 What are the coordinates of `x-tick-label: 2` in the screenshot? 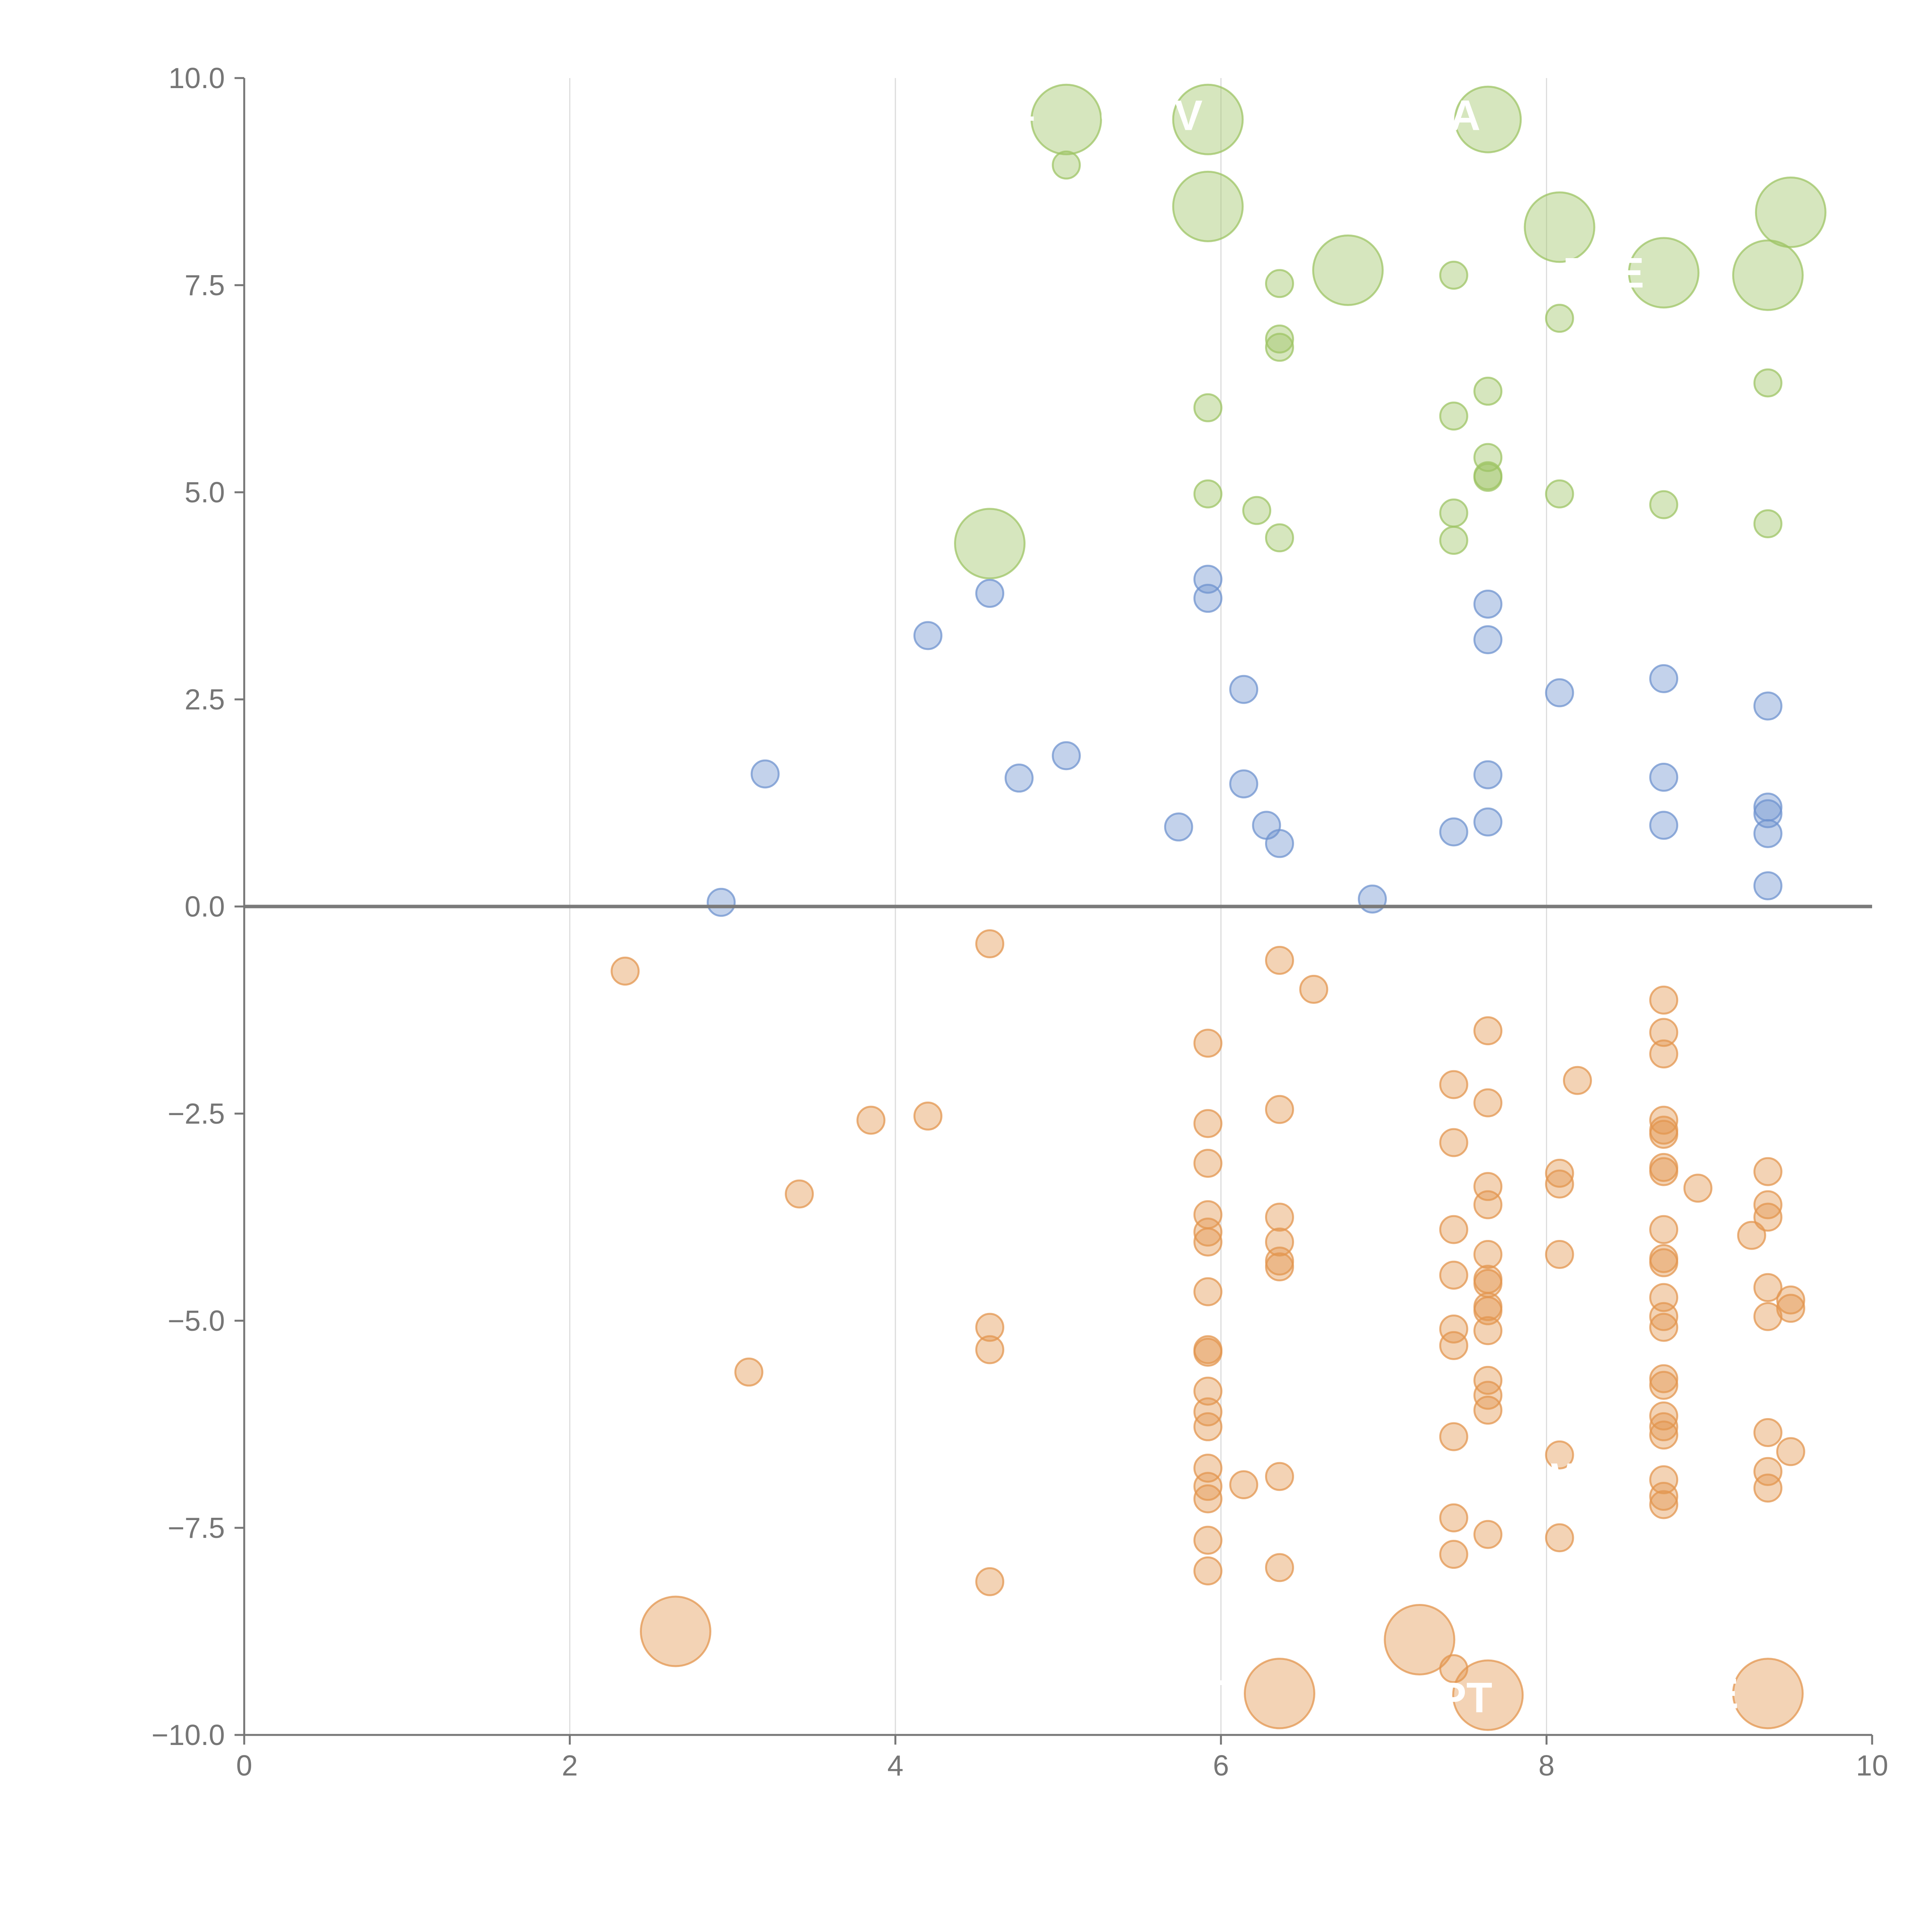 It's located at (570, 1766).